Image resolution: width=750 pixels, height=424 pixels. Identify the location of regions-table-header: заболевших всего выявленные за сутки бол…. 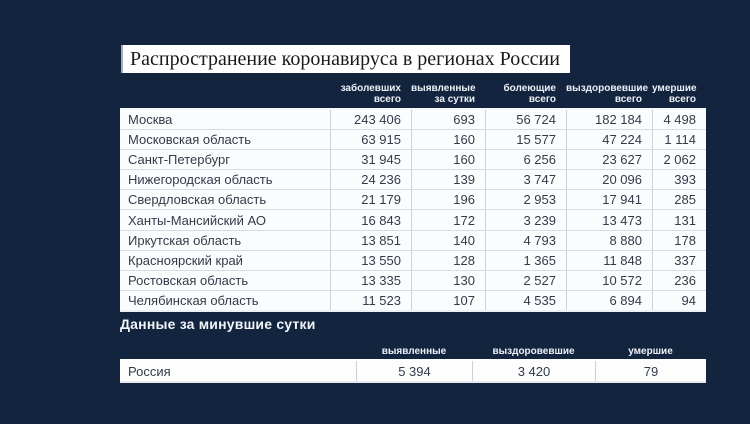
(413, 94).